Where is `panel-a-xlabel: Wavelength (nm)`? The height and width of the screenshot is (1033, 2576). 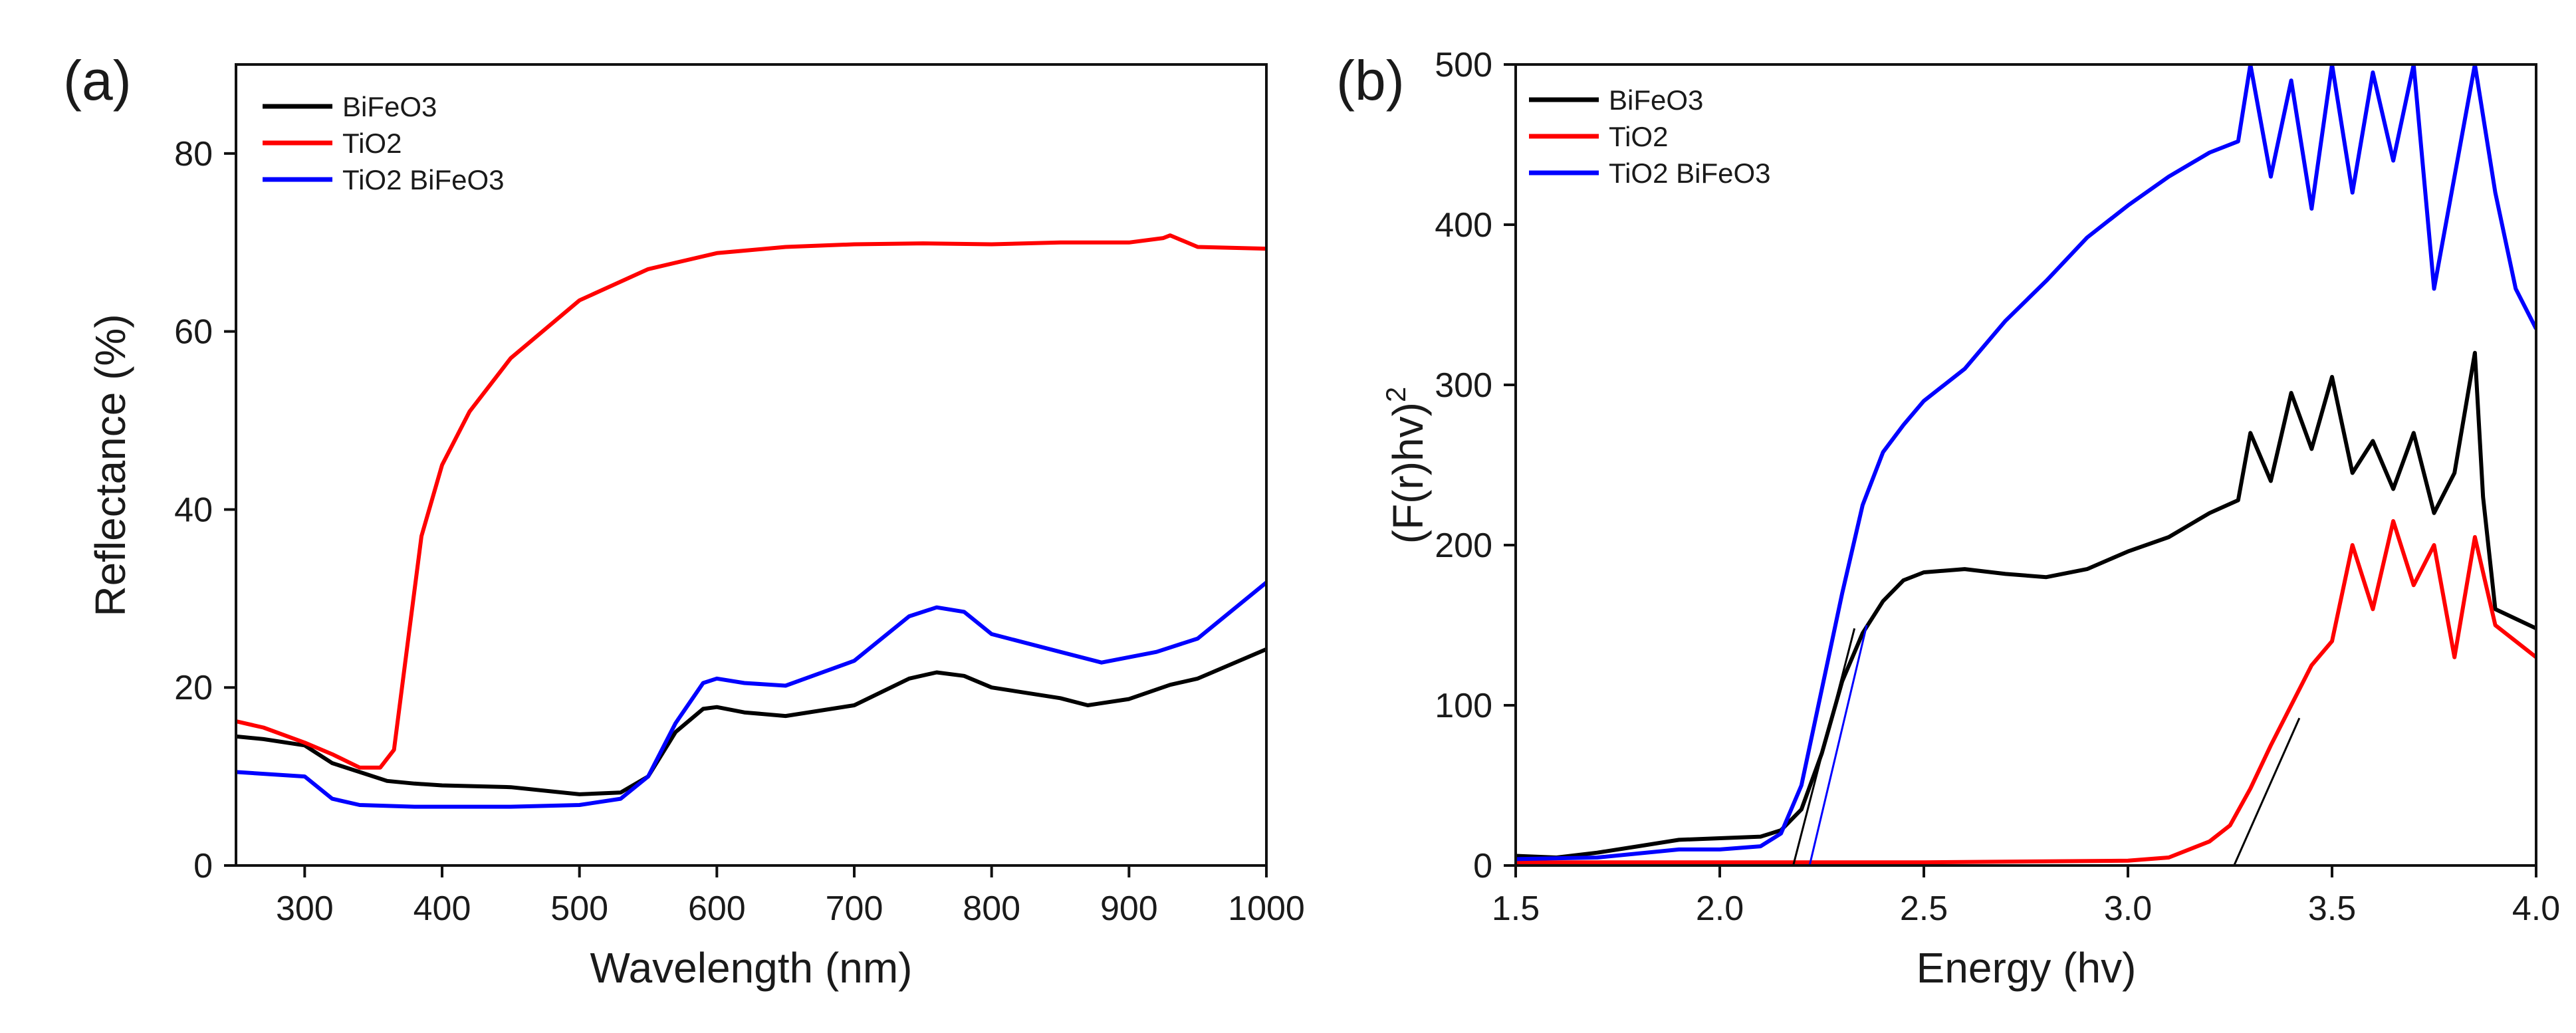
panel-a-xlabel: Wavelength (nm) is located at coordinates (751, 968).